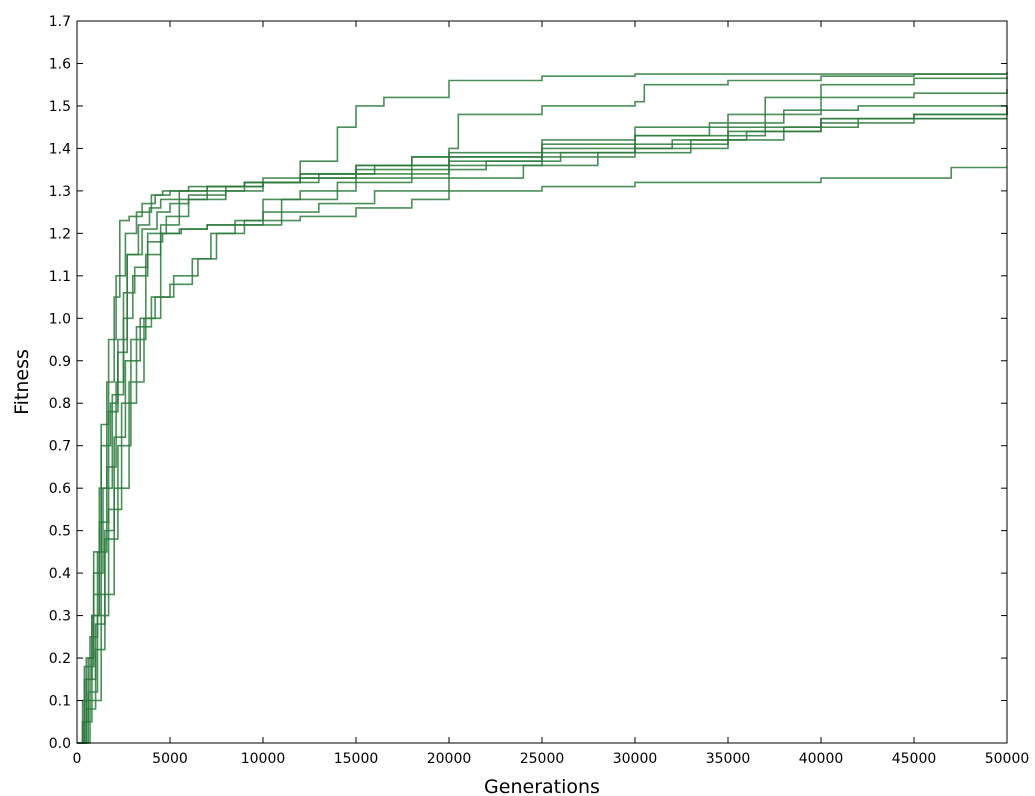 This screenshot has width=1035, height=796. Describe the element at coordinates (449, 759) in the screenshot. I see `x-tick-label: 20000` at that location.